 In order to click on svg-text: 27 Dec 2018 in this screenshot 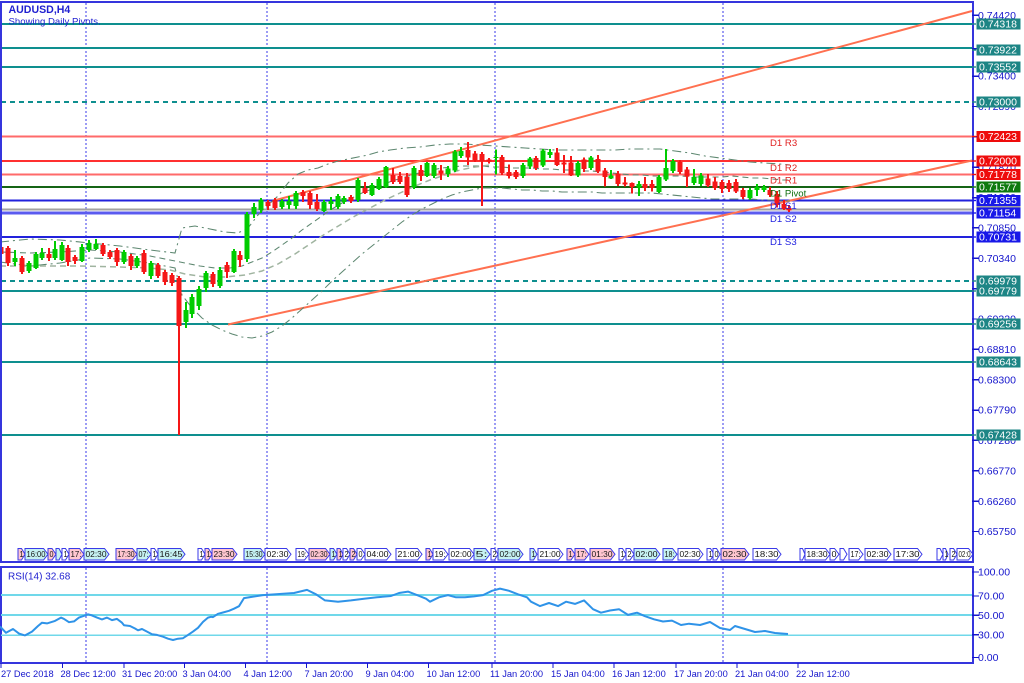, I will do `click(27, 674)`.